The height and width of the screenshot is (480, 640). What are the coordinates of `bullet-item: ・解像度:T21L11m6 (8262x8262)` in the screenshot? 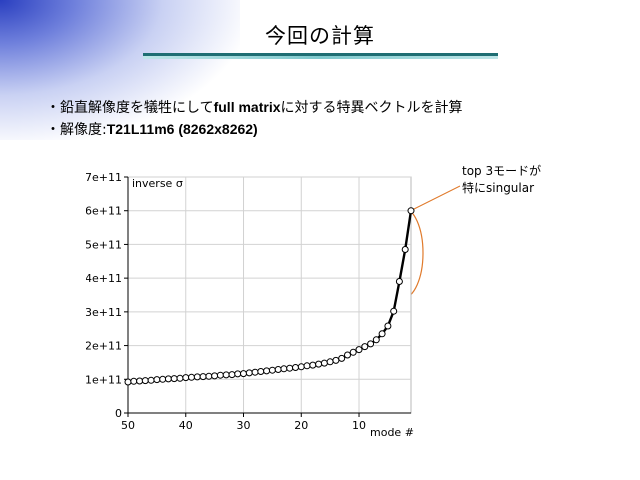 It's located at (254, 130).